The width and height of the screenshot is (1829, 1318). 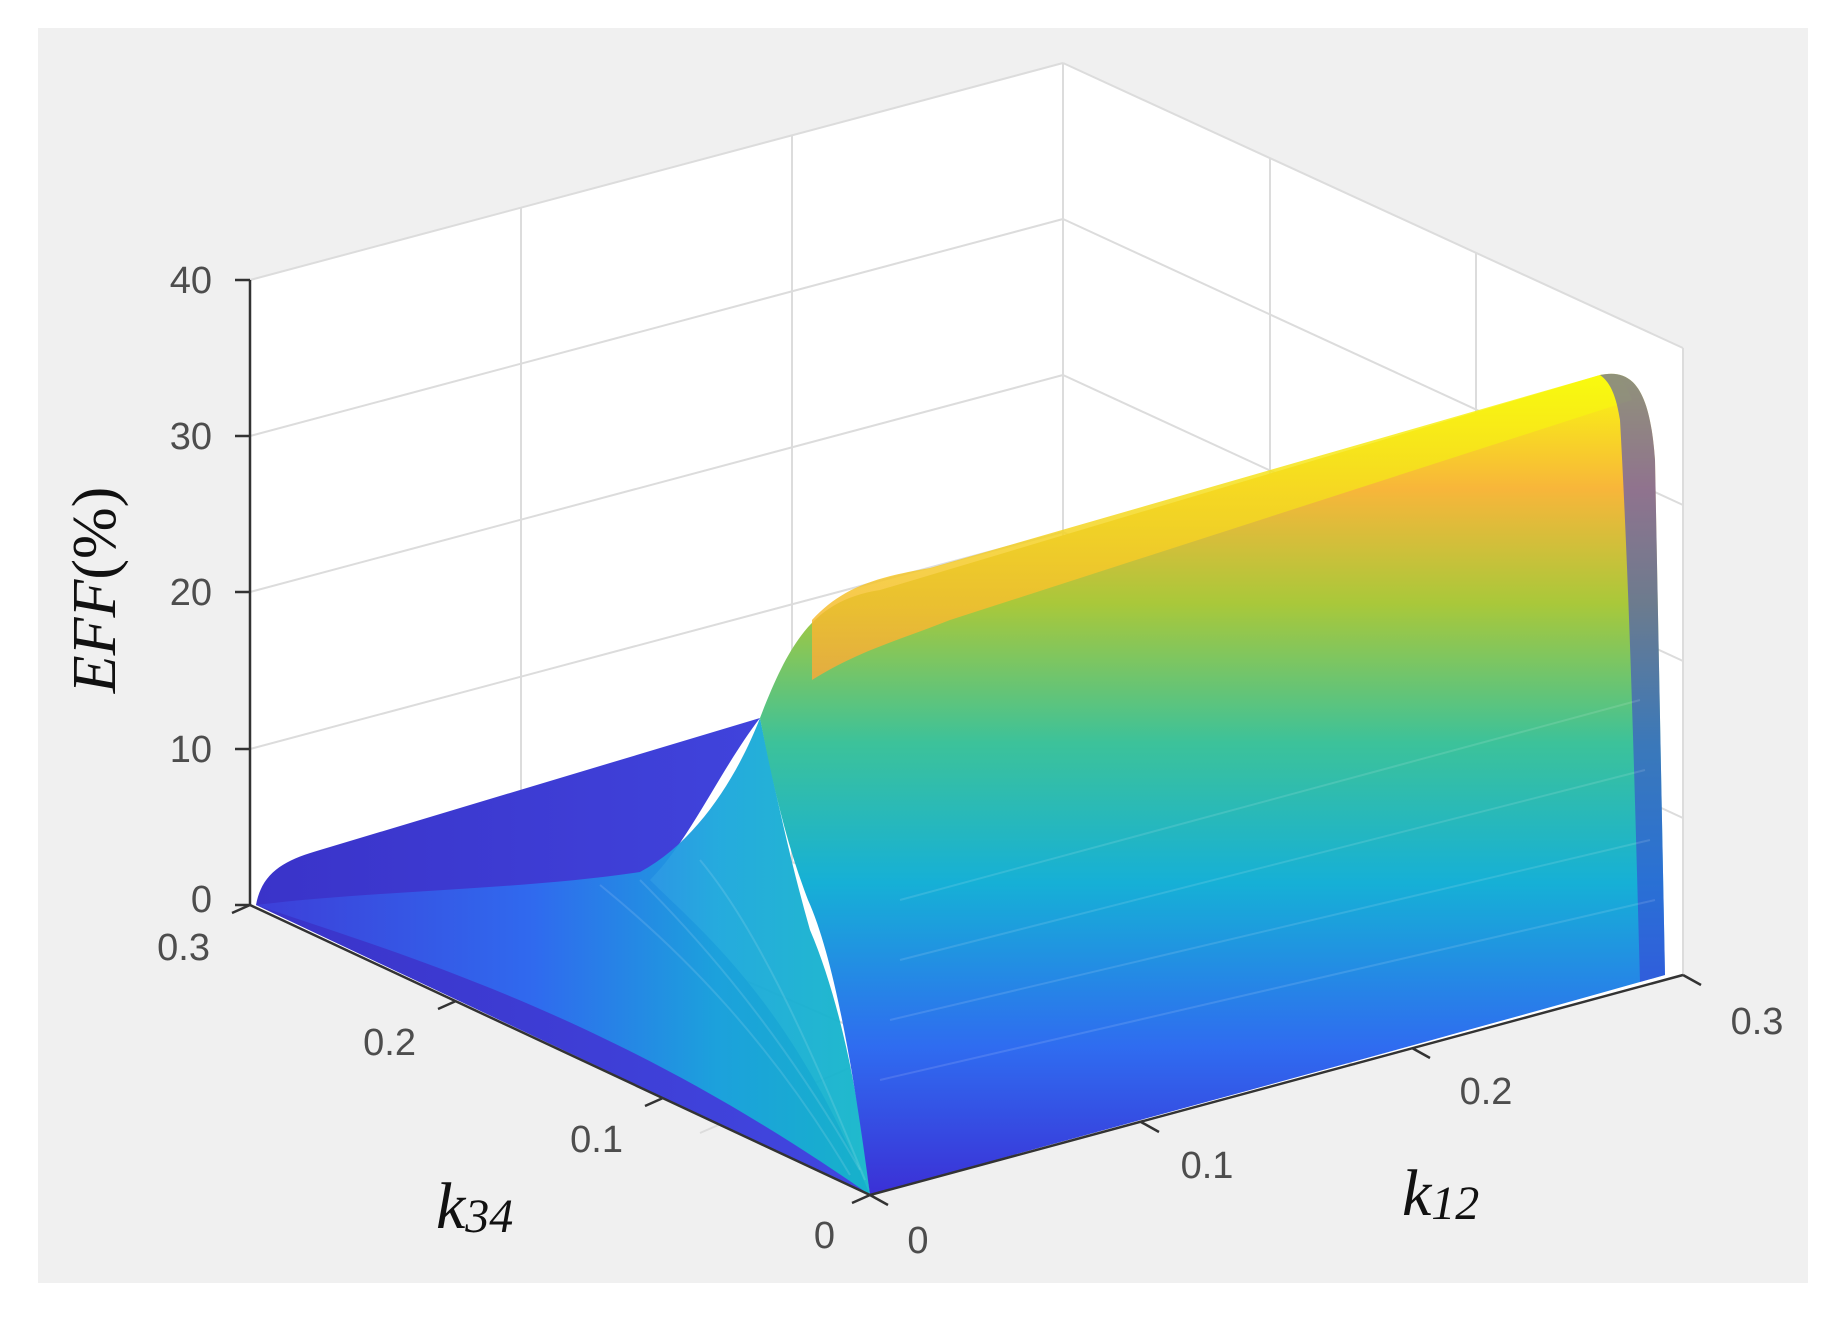 I want to click on k34-tick-label: 0, so click(x=824, y=1236).